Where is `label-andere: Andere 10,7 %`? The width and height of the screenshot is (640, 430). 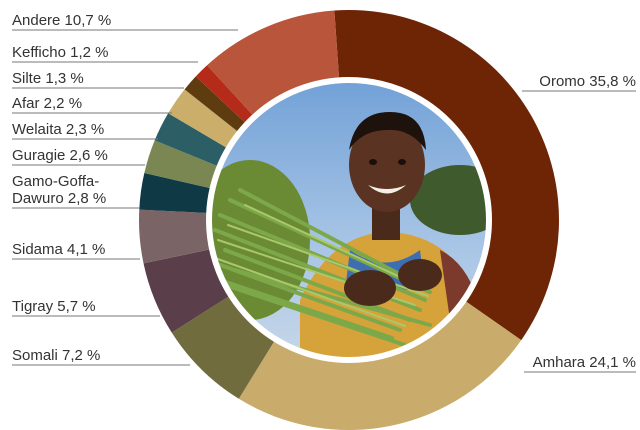
label-andere: Andere 10,7 % is located at coordinates (61, 20).